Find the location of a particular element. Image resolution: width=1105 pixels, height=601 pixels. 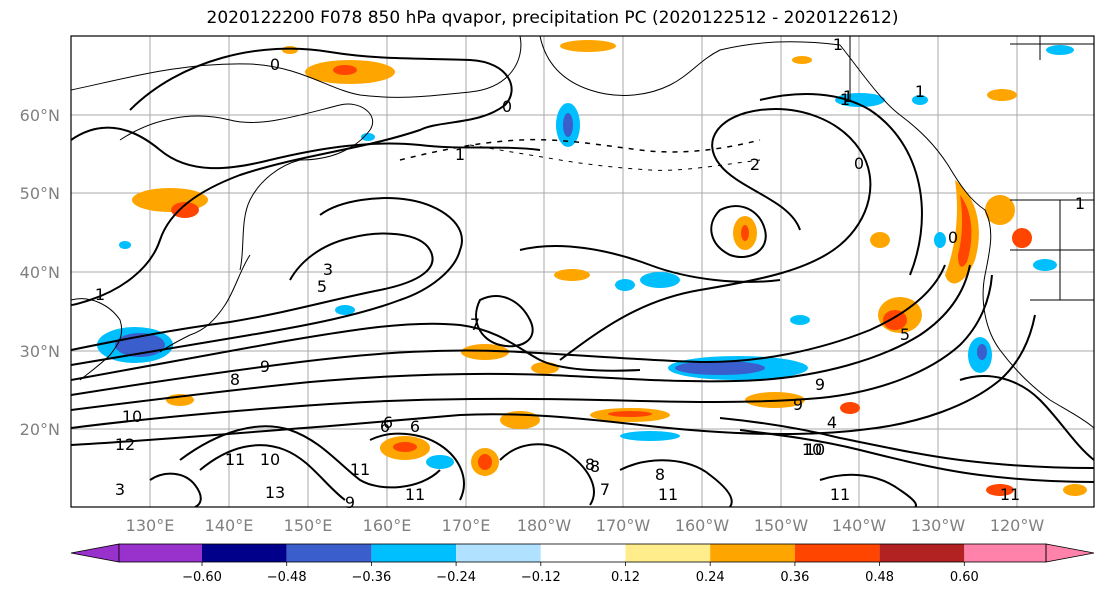

contour-value-label: 7 is located at coordinates (475, 324).